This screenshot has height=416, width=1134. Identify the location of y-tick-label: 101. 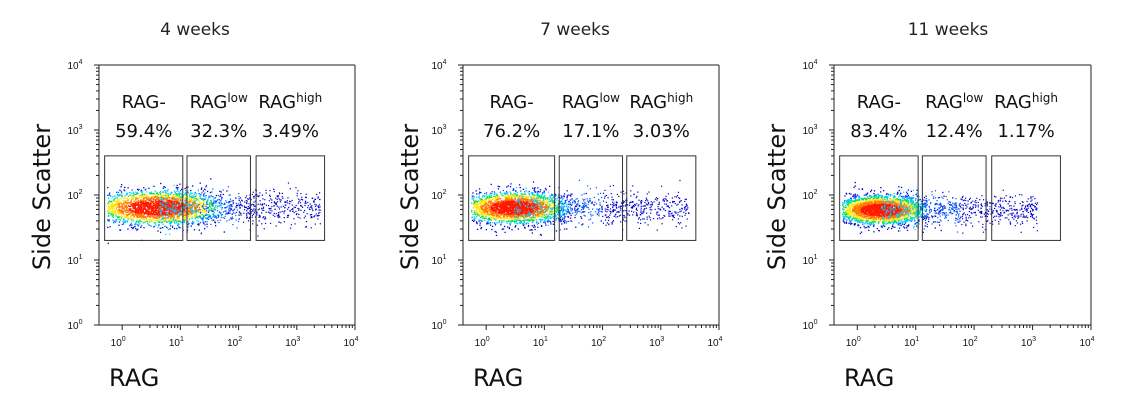
(438, 260).